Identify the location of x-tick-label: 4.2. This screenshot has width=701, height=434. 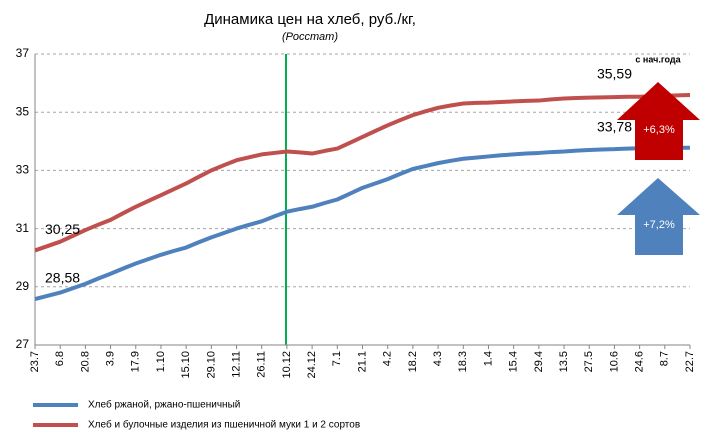
(388, 358).